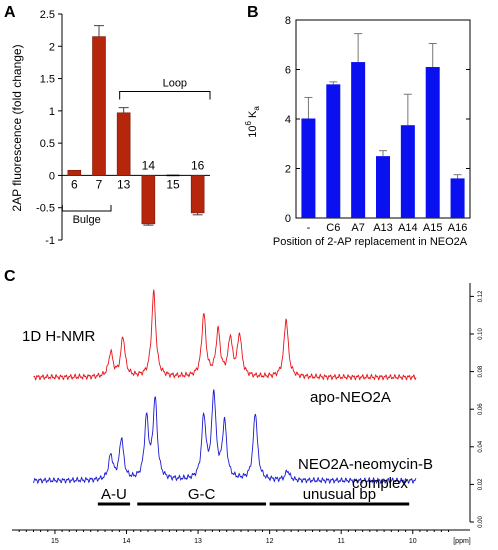 The height and width of the screenshot is (550, 498). I want to click on chart-a-y-tick-label: -1, so click(50, 241).